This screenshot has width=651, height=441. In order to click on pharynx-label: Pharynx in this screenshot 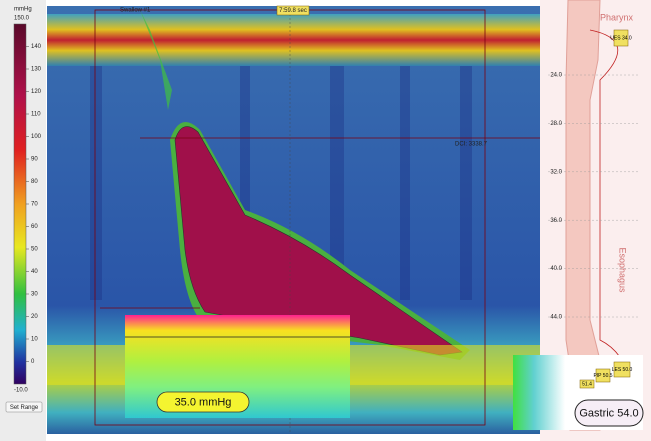, I will do `click(617, 17)`.